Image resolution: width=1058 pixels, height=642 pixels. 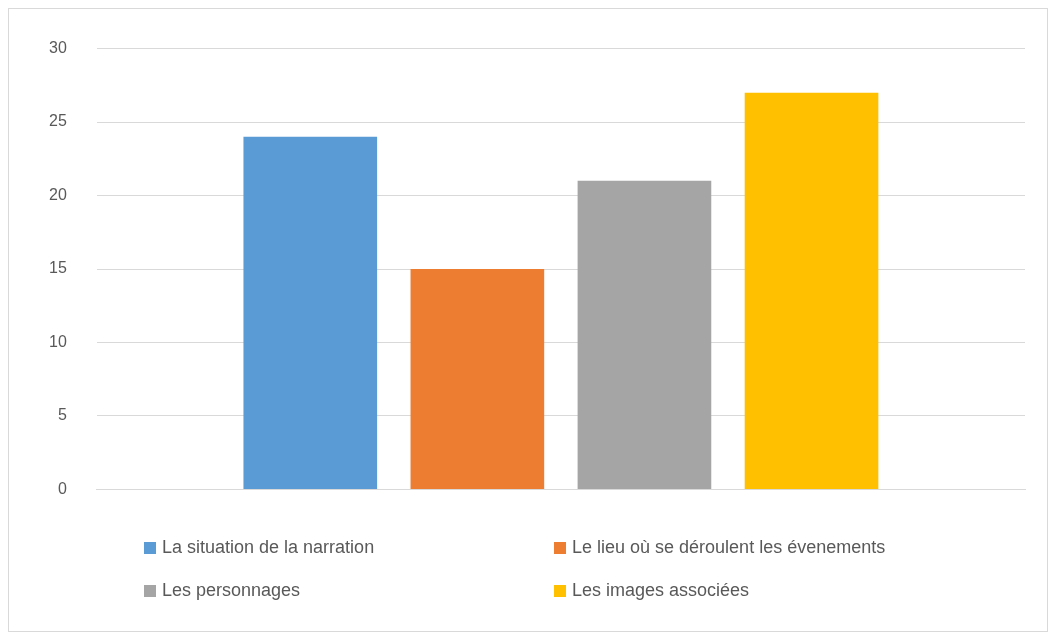 I want to click on y-tick-label: 20, so click(x=58, y=194).